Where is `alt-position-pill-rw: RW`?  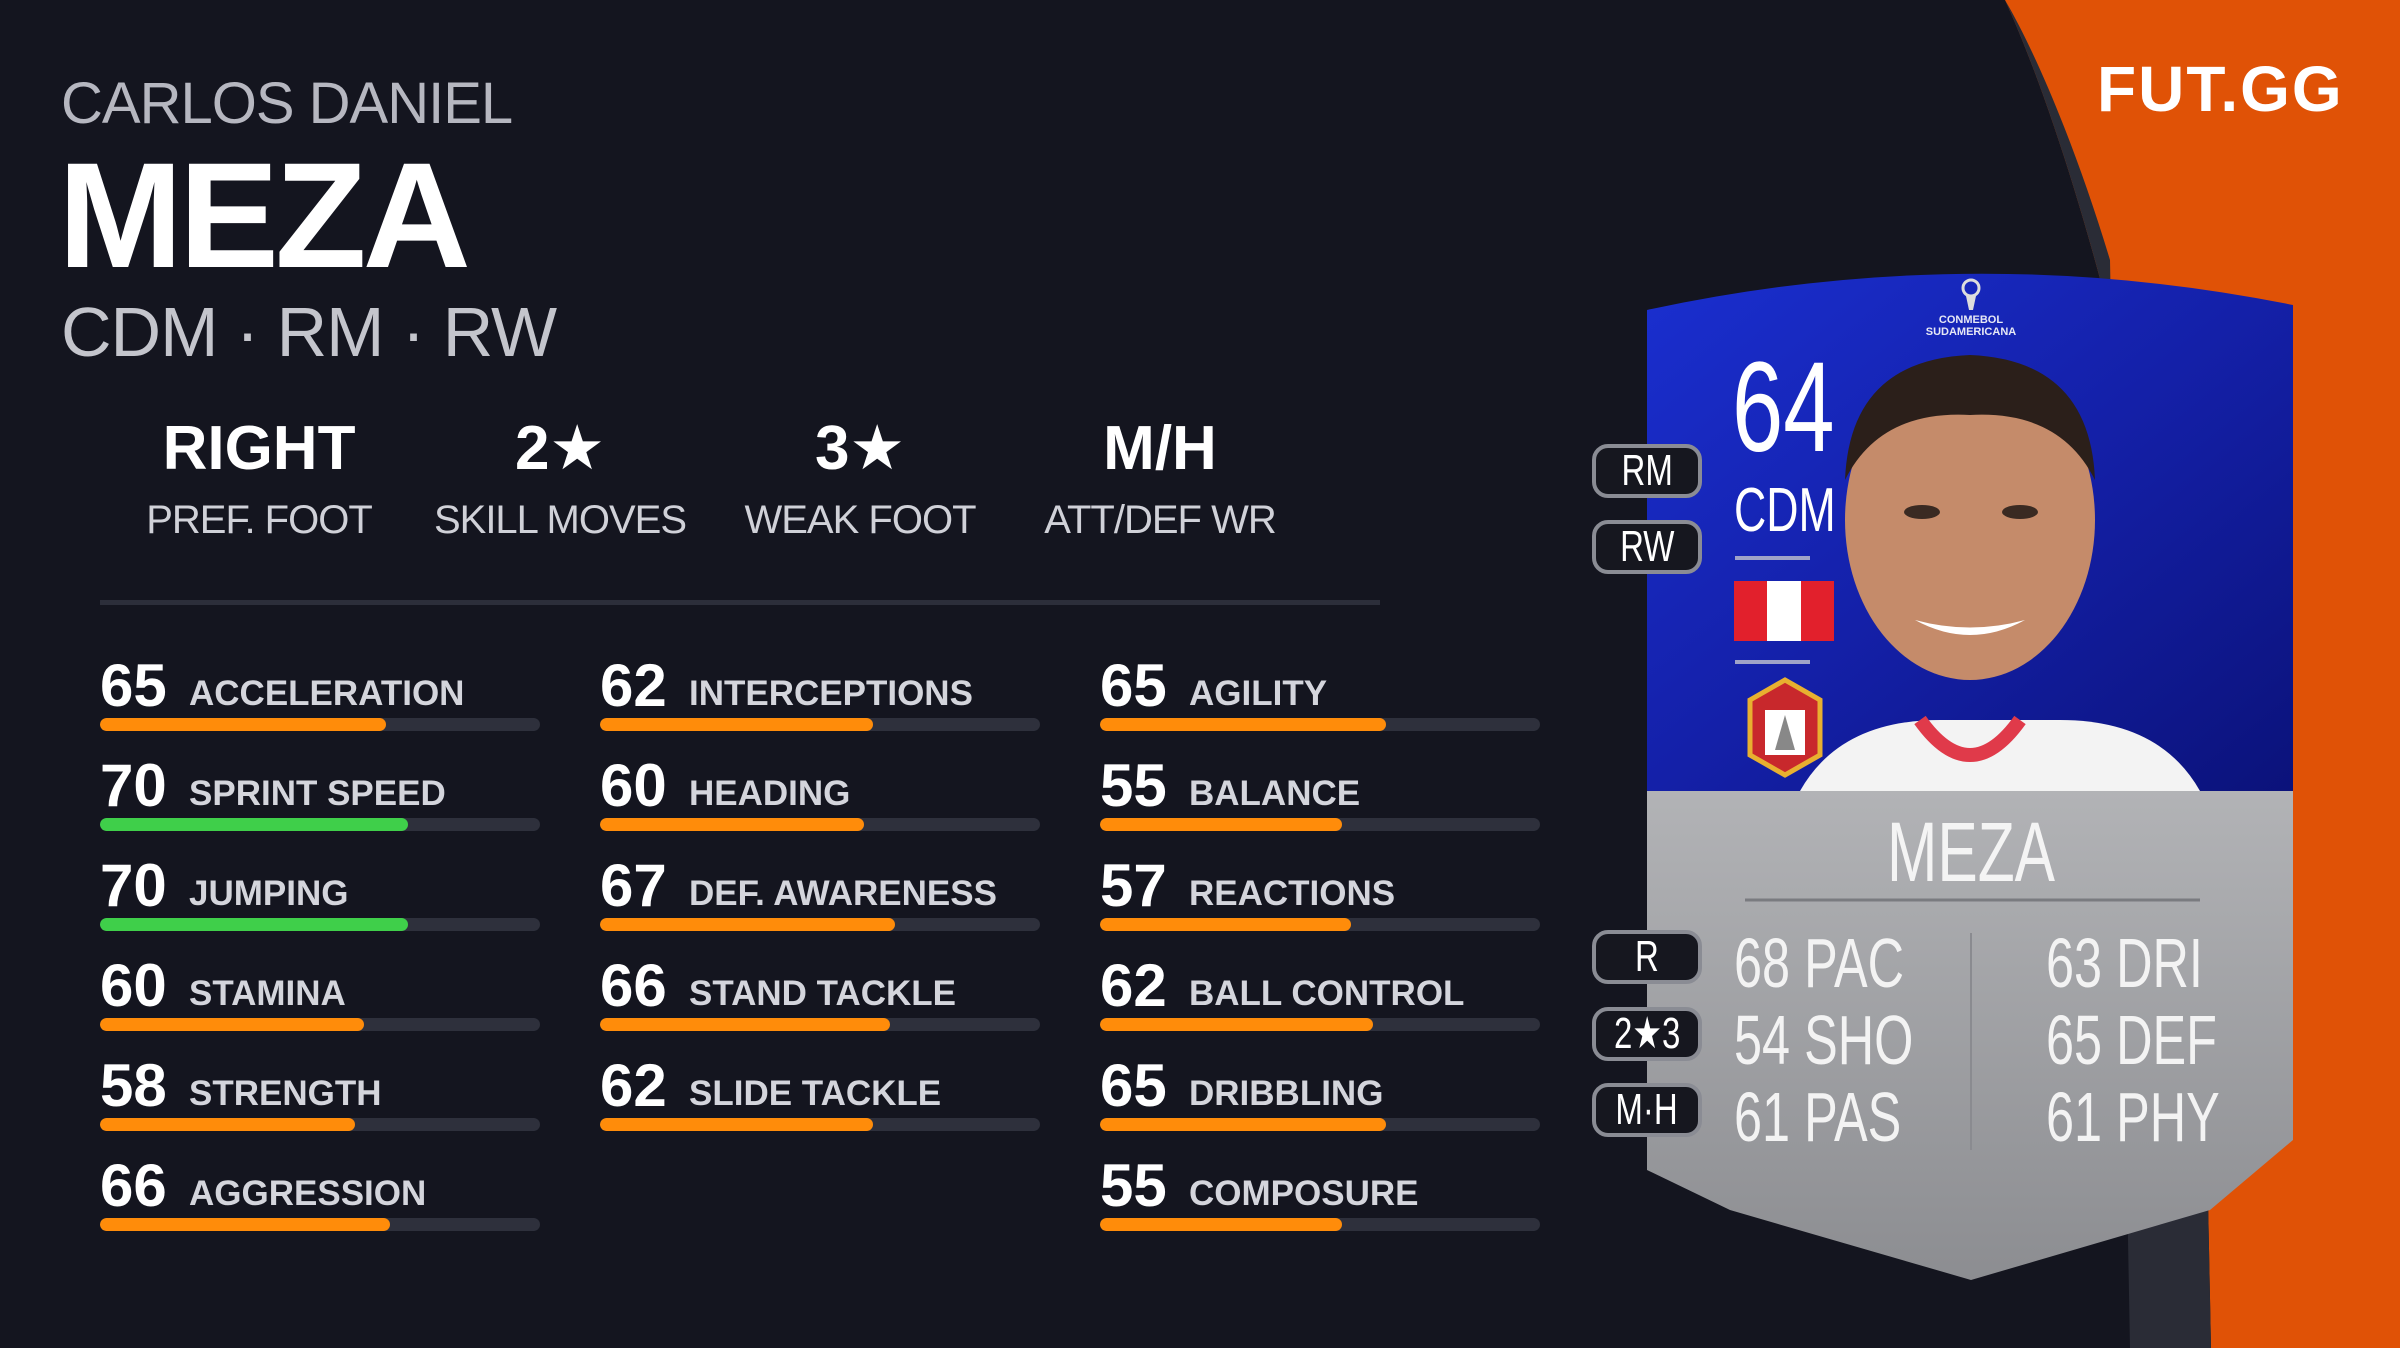
alt-position-pill-rw: RW is located at coordinates (1647, 547).